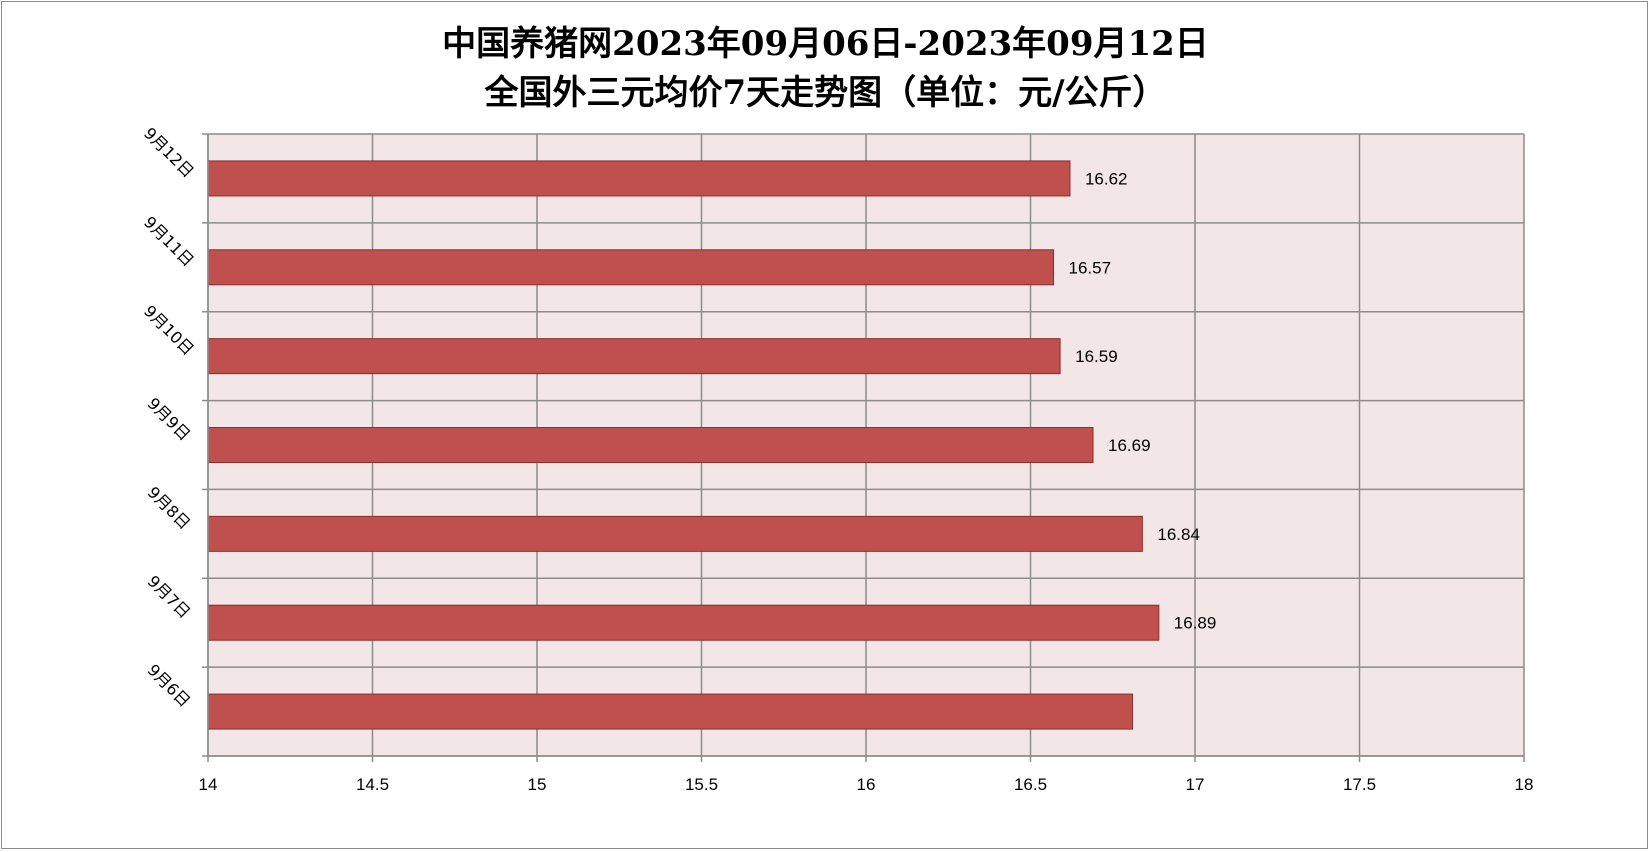 The width and height of the screenshot is (1651, 852). I want to click on x-tick-label: 15, so click(537, 784).